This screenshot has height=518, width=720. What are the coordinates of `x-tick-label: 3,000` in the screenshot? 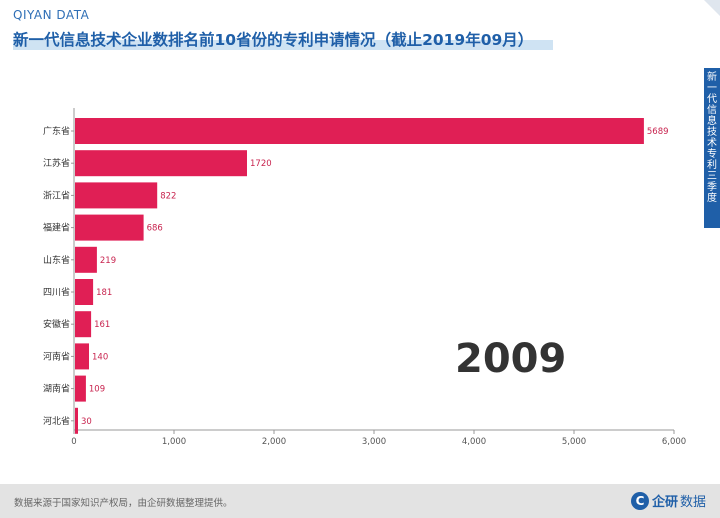 It's located at (374, 442).